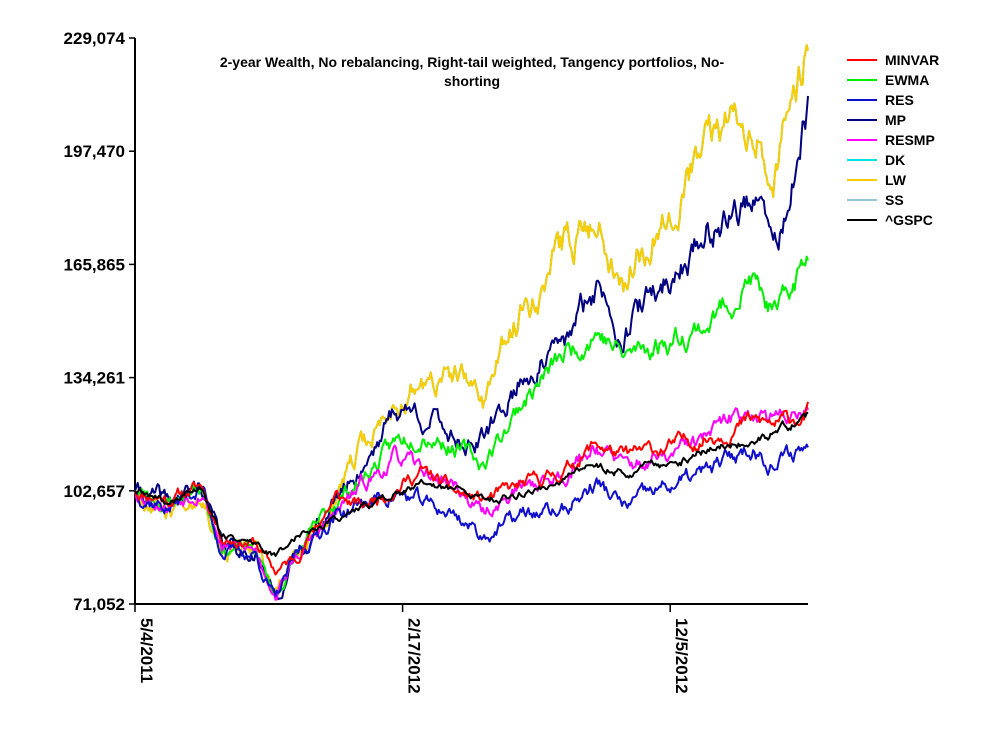 The image size is (1000, 750). What do you see at coordinates (472, 81) in the screenshot?
I see `chart-title-line-2: shorting` at bounding box center [472, 81].